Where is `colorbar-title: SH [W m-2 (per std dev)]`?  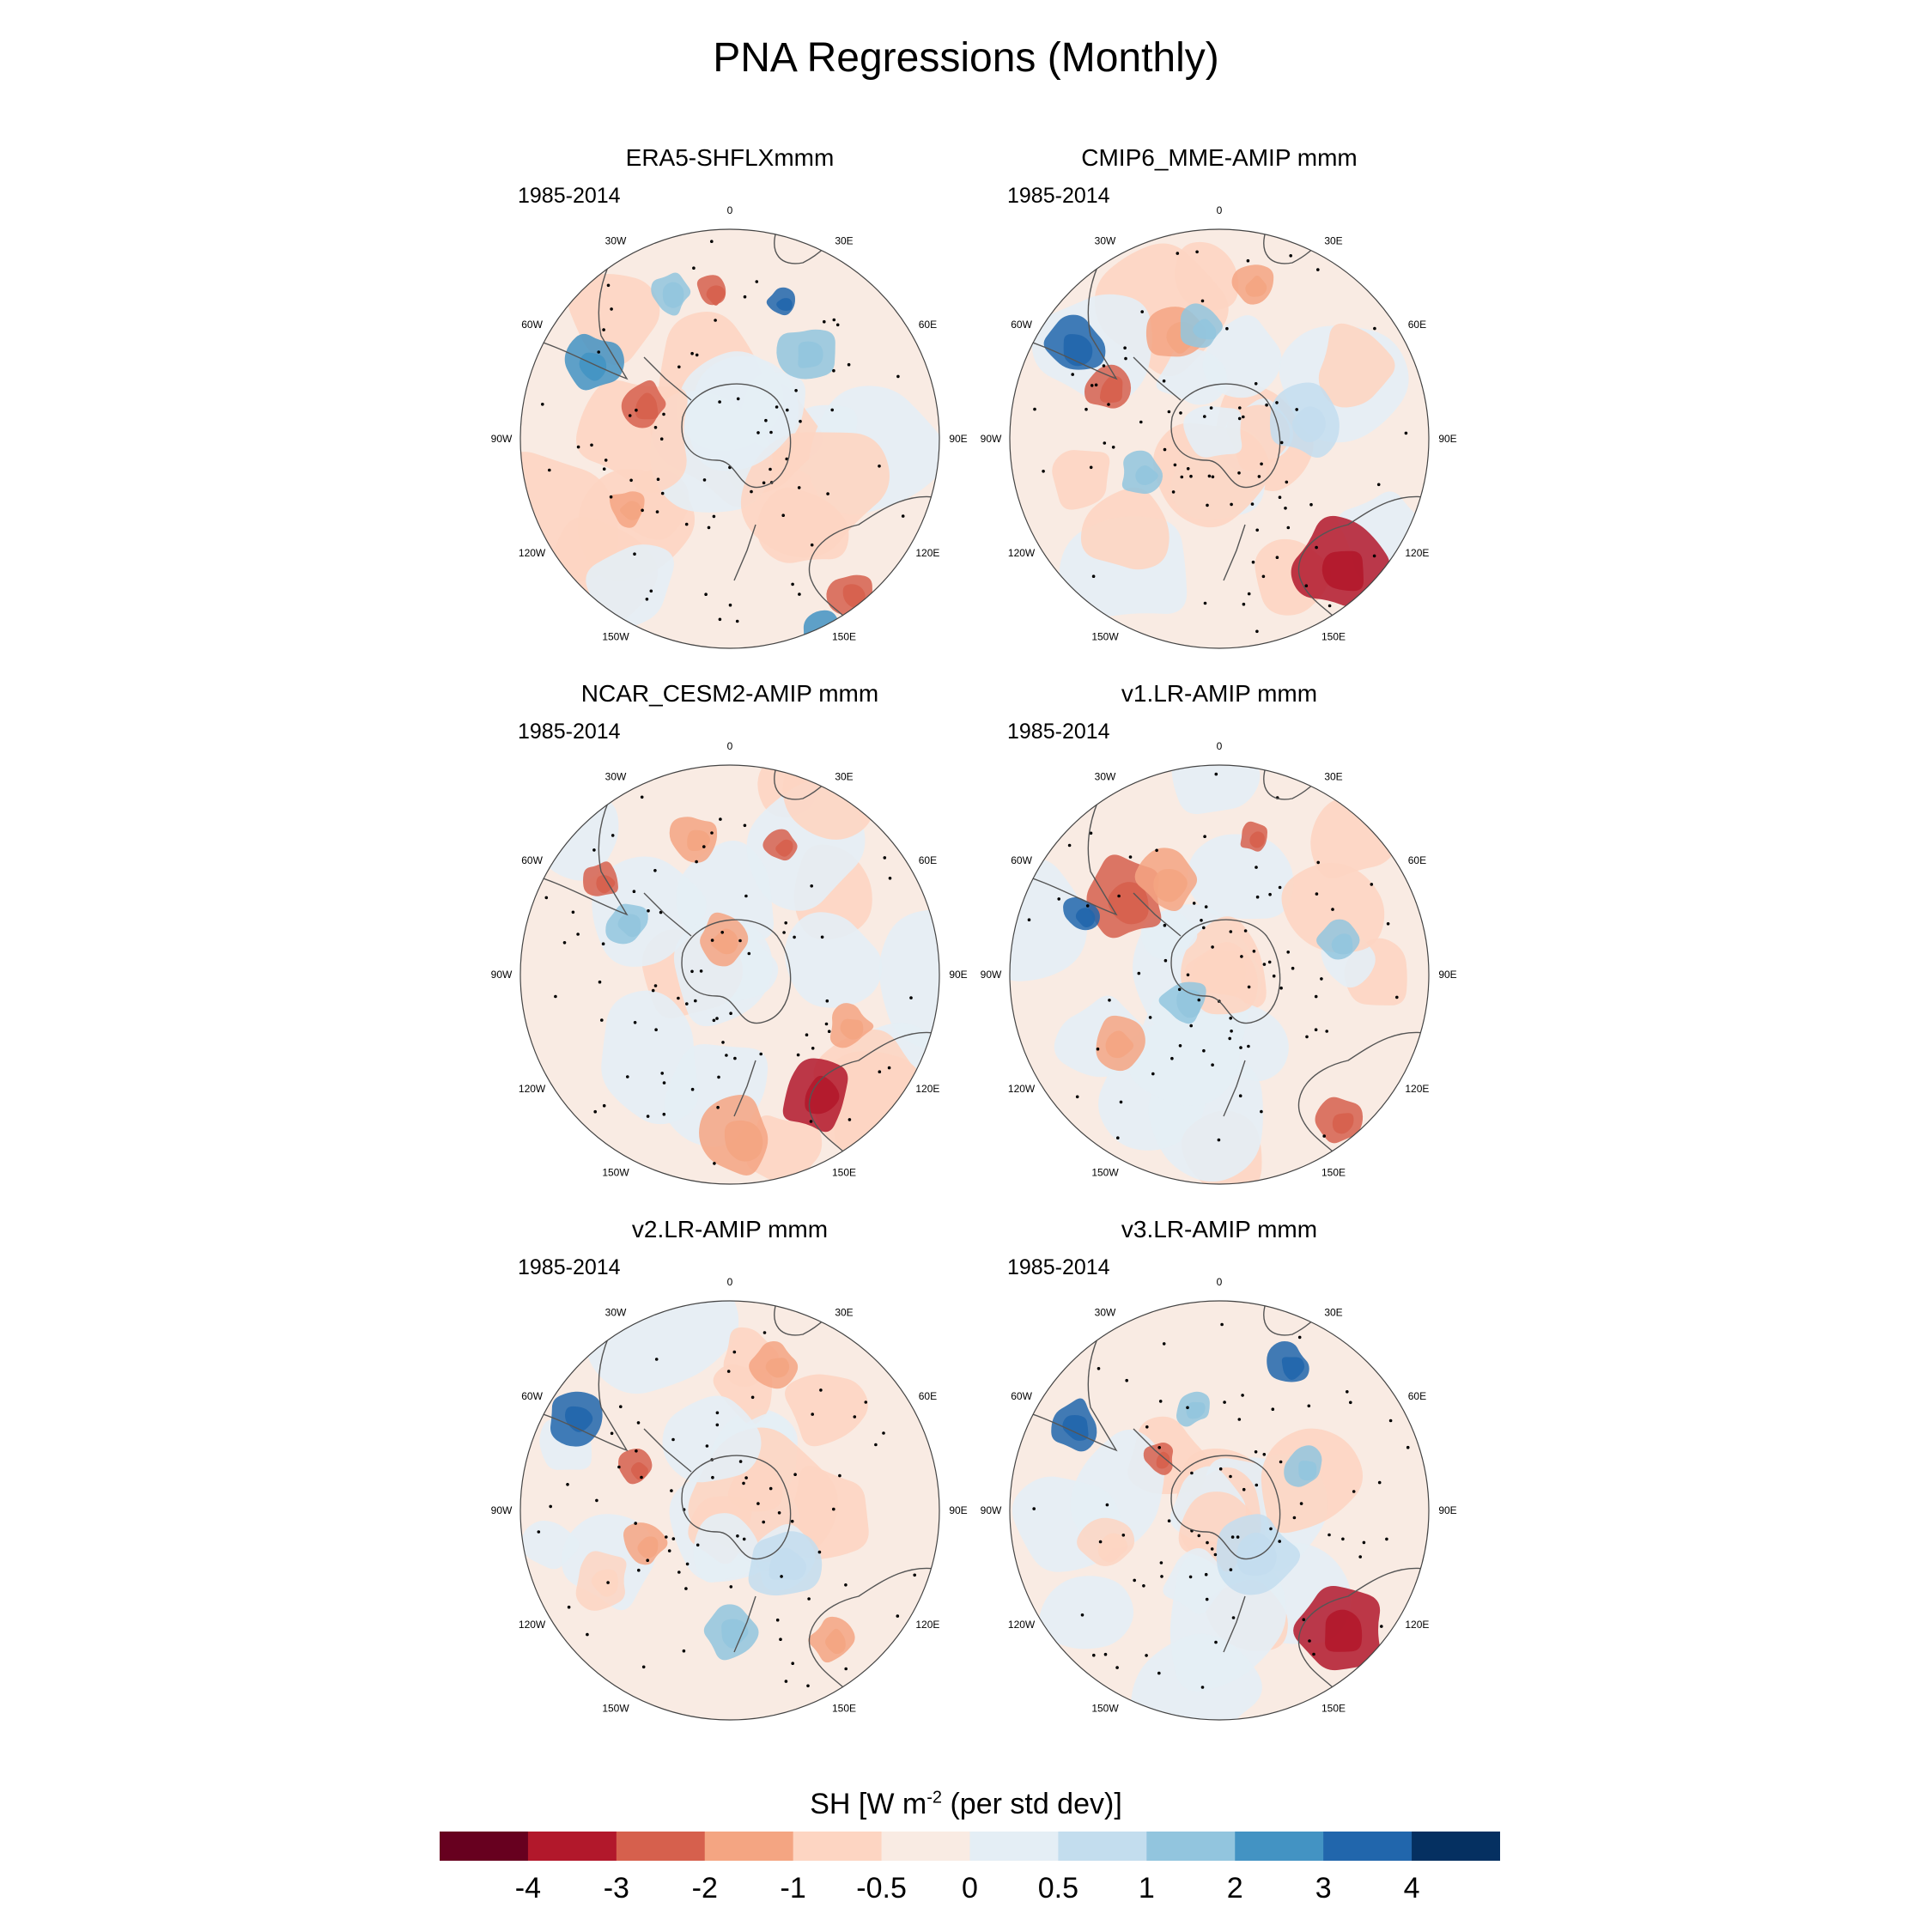 colorbar-title: SH [W m-2 (per std dev)] is located at coordinates (966, 1805).